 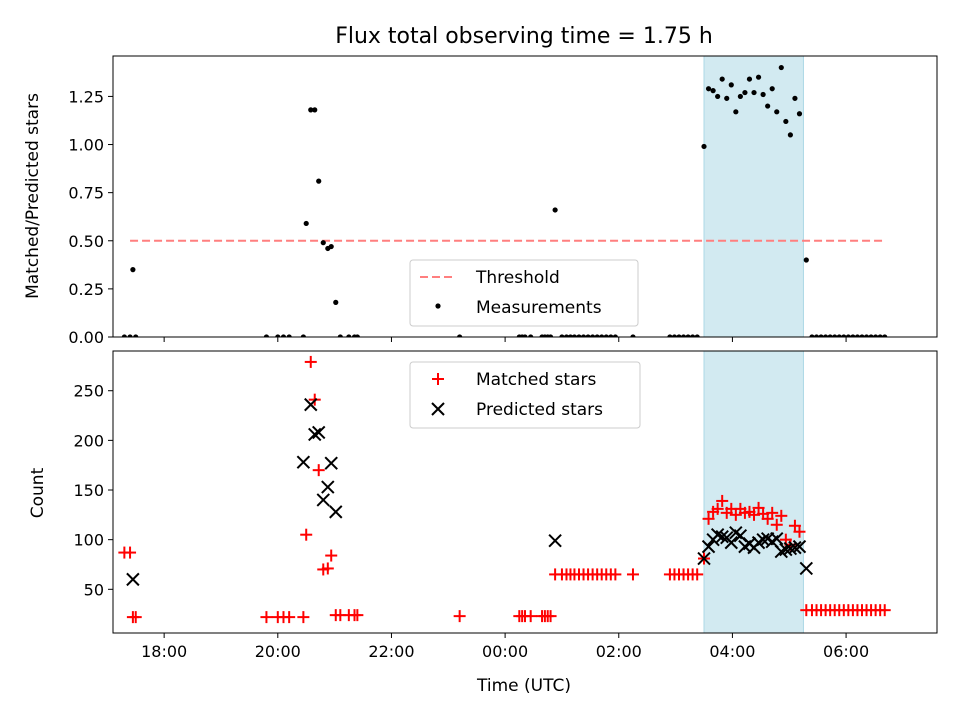 I want to click on x-tick-label: 20:00, so click(x=278, y=651).